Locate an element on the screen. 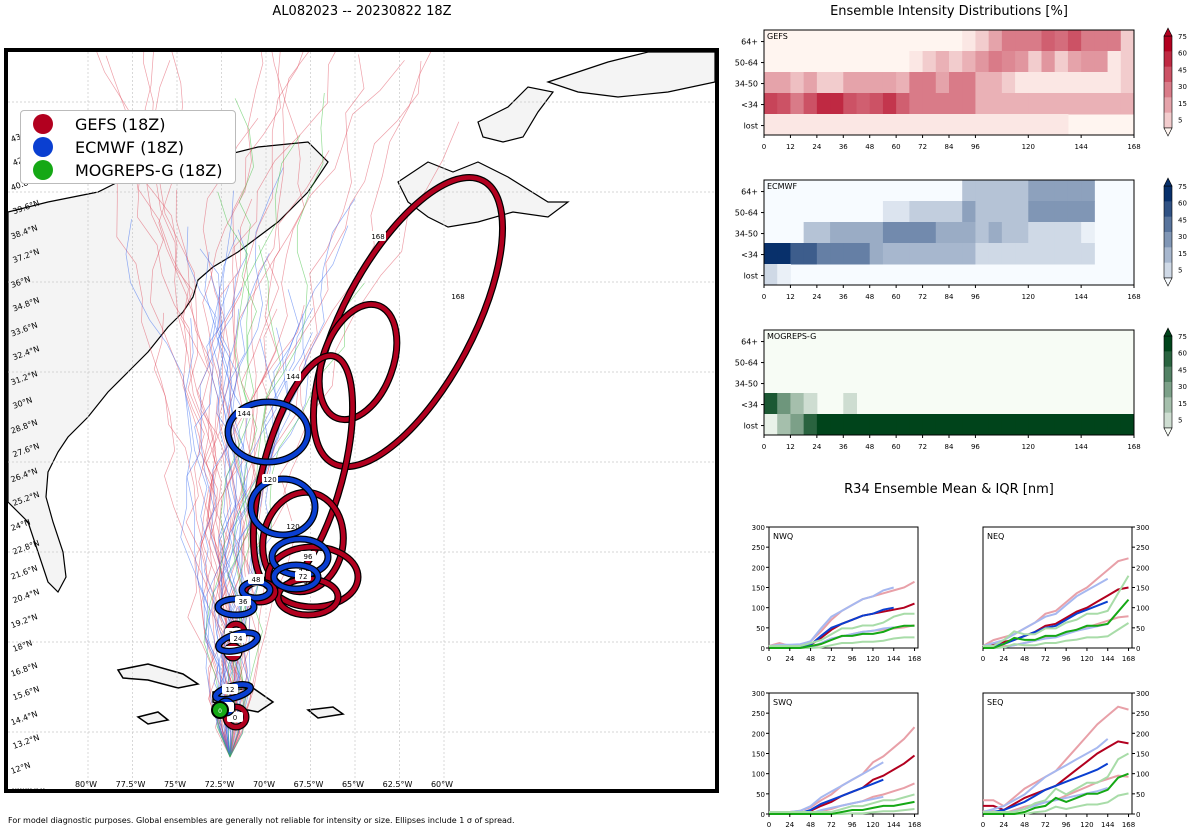 The width and height of the screenshot is (1200, 840). heatmap-row-label: lost is located at coordinates (751, 126).